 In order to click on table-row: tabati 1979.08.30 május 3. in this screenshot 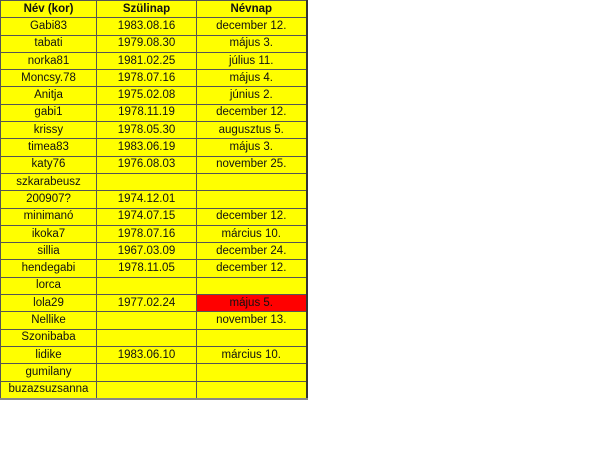, I will do `click(153, 43)`.